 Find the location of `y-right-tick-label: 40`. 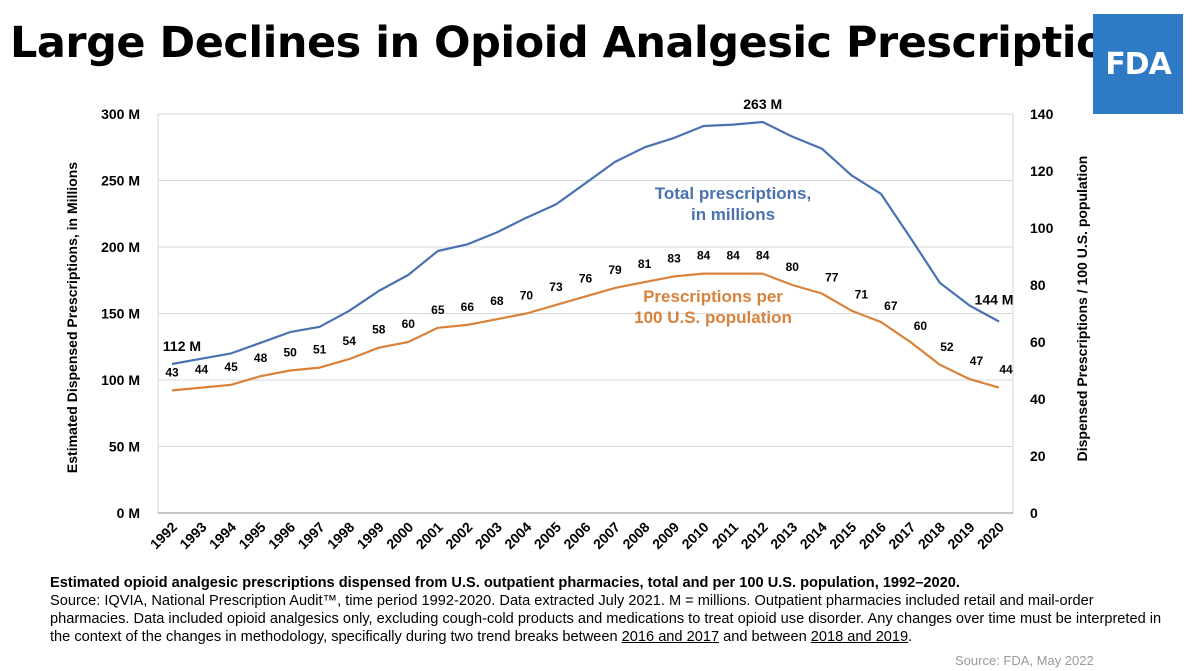

y-right-tick-label: 40 is located at coordinates (1038, 399).